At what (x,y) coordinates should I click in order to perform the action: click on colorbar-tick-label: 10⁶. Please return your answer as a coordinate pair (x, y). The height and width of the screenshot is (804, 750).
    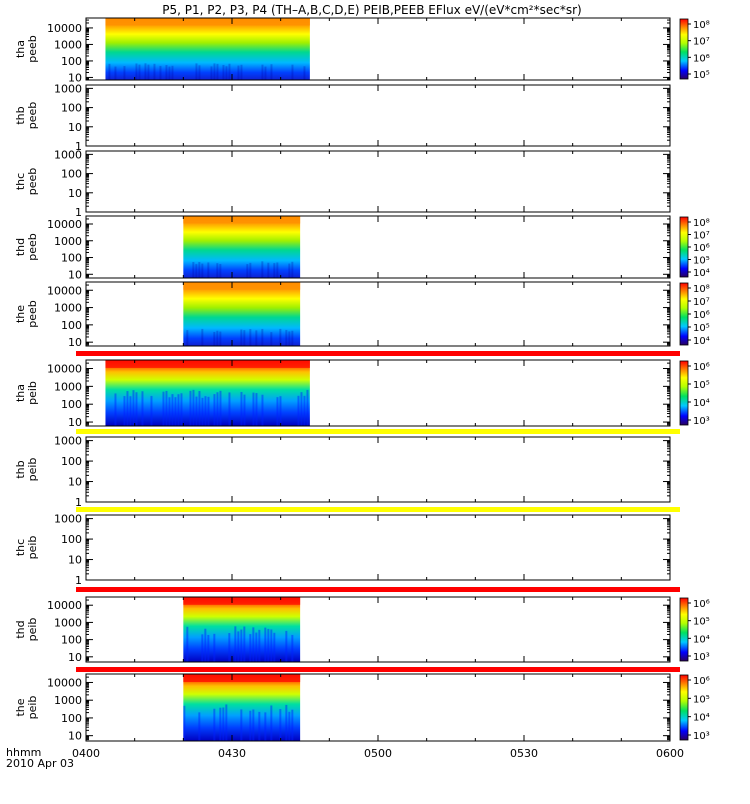
    Looking at the image, I should click on (701, 604).